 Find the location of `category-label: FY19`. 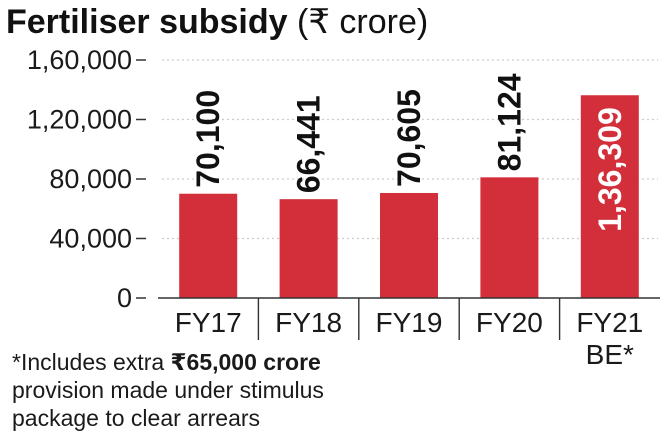

category-label: FY19 is located at coordinates (409, 322).